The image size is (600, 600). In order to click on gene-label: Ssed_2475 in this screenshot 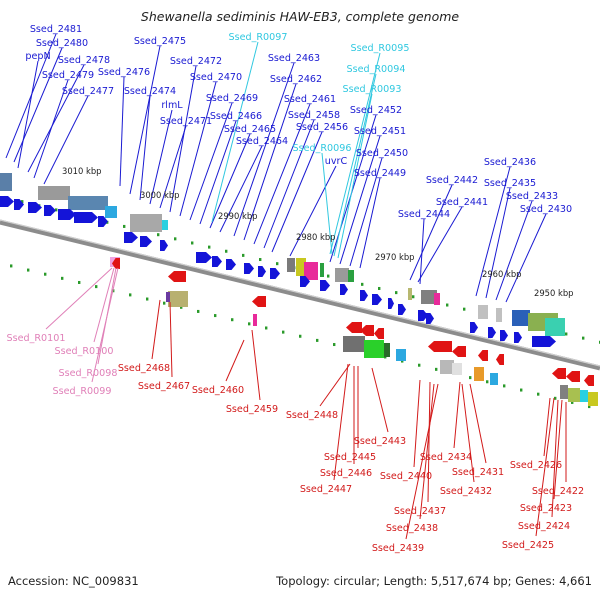, I will do `click(160, 41)`.